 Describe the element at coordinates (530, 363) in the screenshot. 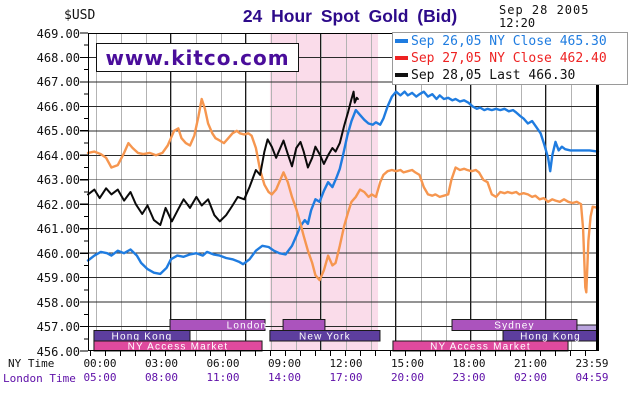

I see `x-axis-label-ny: 21:00` at that location.